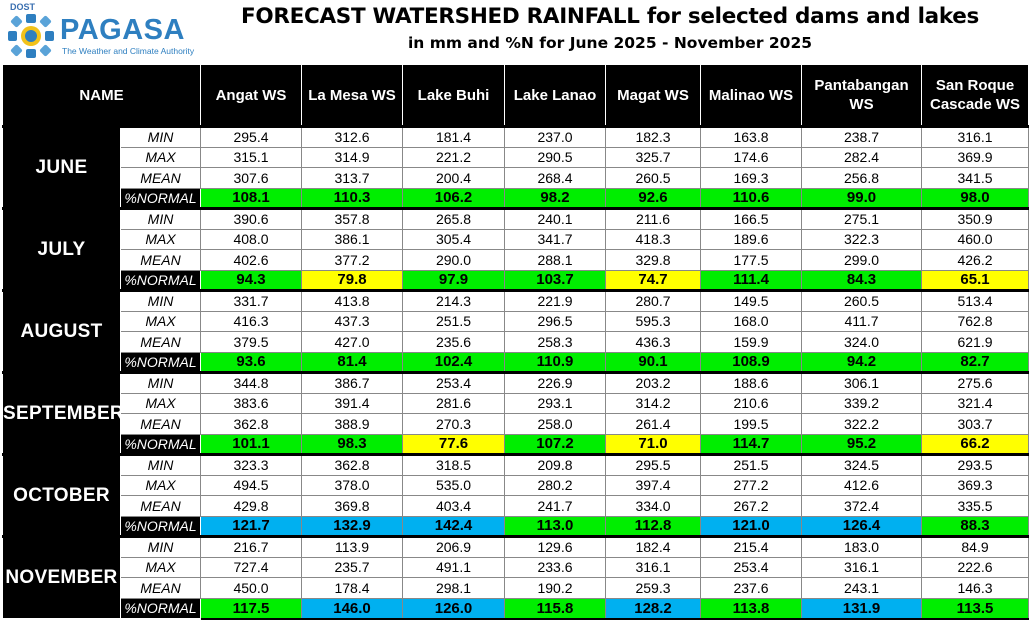 The height and width of the screenshot is (622, 1030). I want to click on rainfall-value-cell: 299.0, so click(862, 260).